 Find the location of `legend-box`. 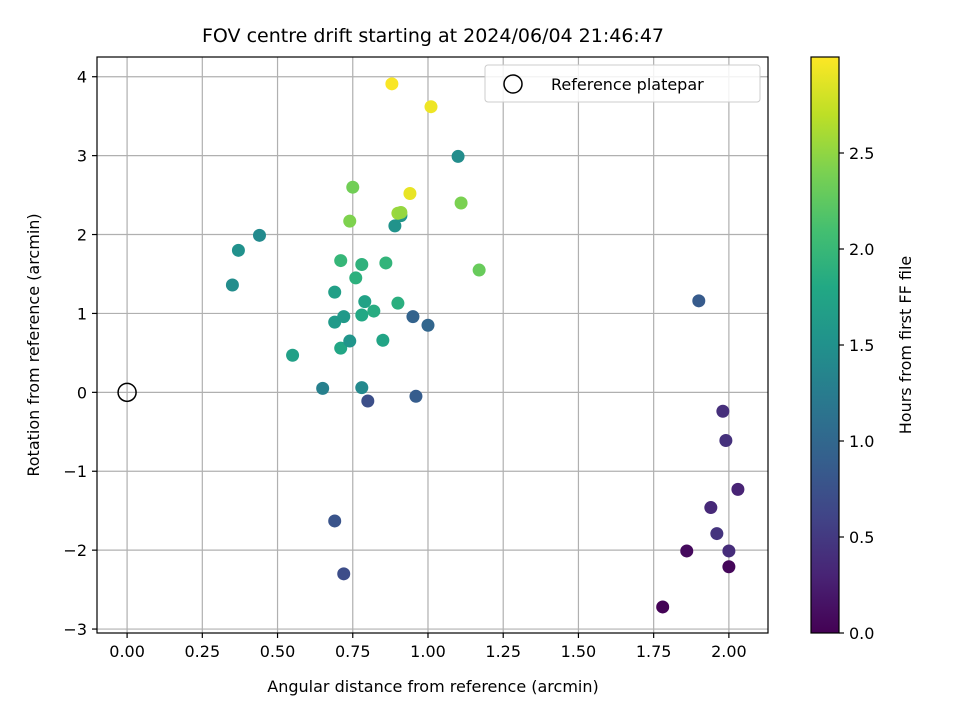

legend-box is located at coordinates (622, 83).